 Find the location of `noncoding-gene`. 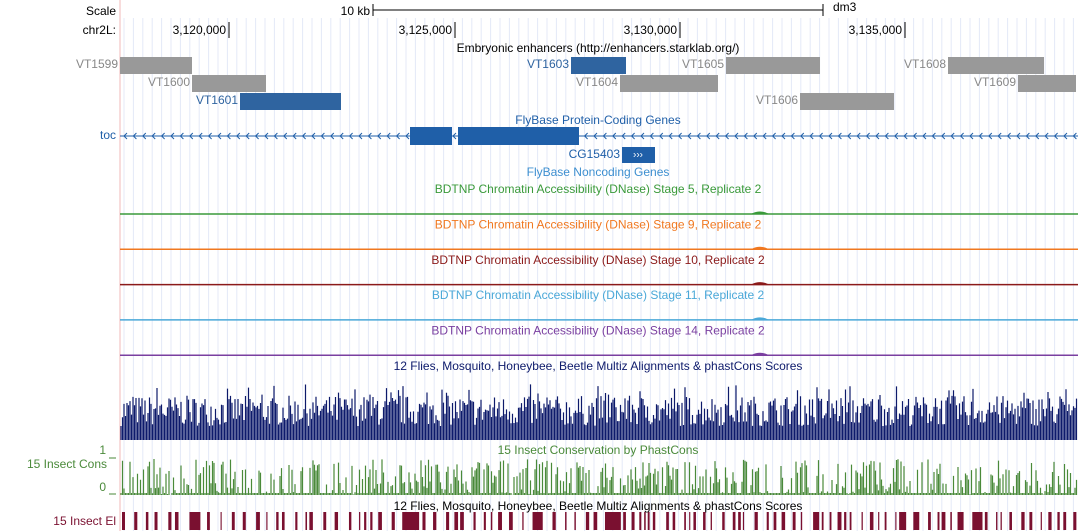

noncoding-gene is located at coordinates (638, 155).